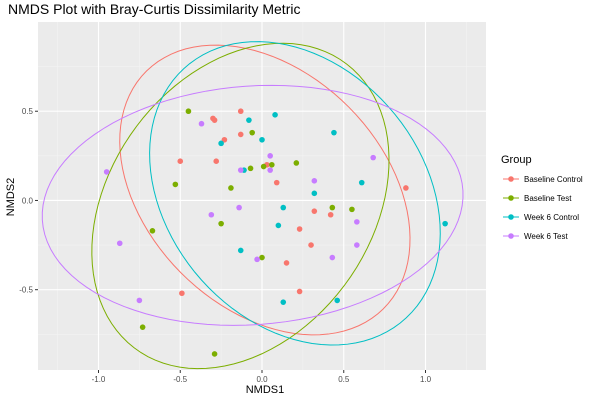  What do you see at coordinates (344, 379) in the screenshot?
I see `x-tick-label: 0.5` at bounding box center [344, 379].